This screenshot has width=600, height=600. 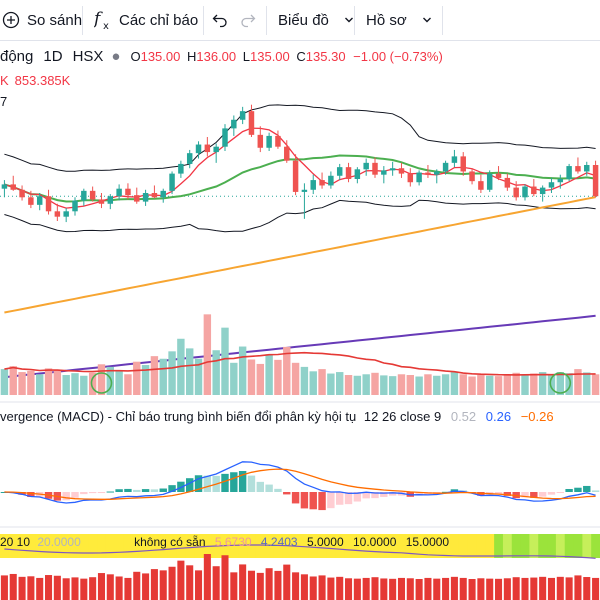 I want to click on macd-histogram-value: 0.52, so click(x=463, y=416).